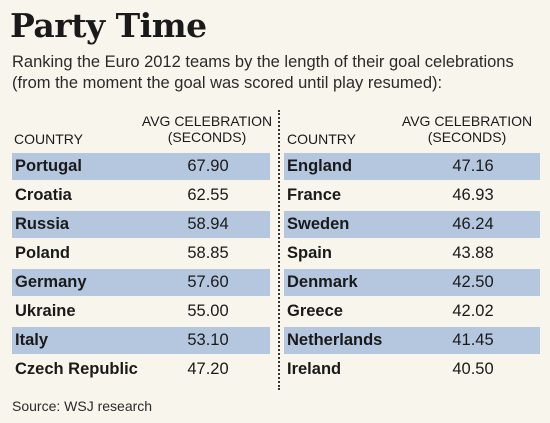  Describe the element at coordinates (207, 137) in the screenshot. I see `header-value-left-line2: (SECONDS)` at that location.